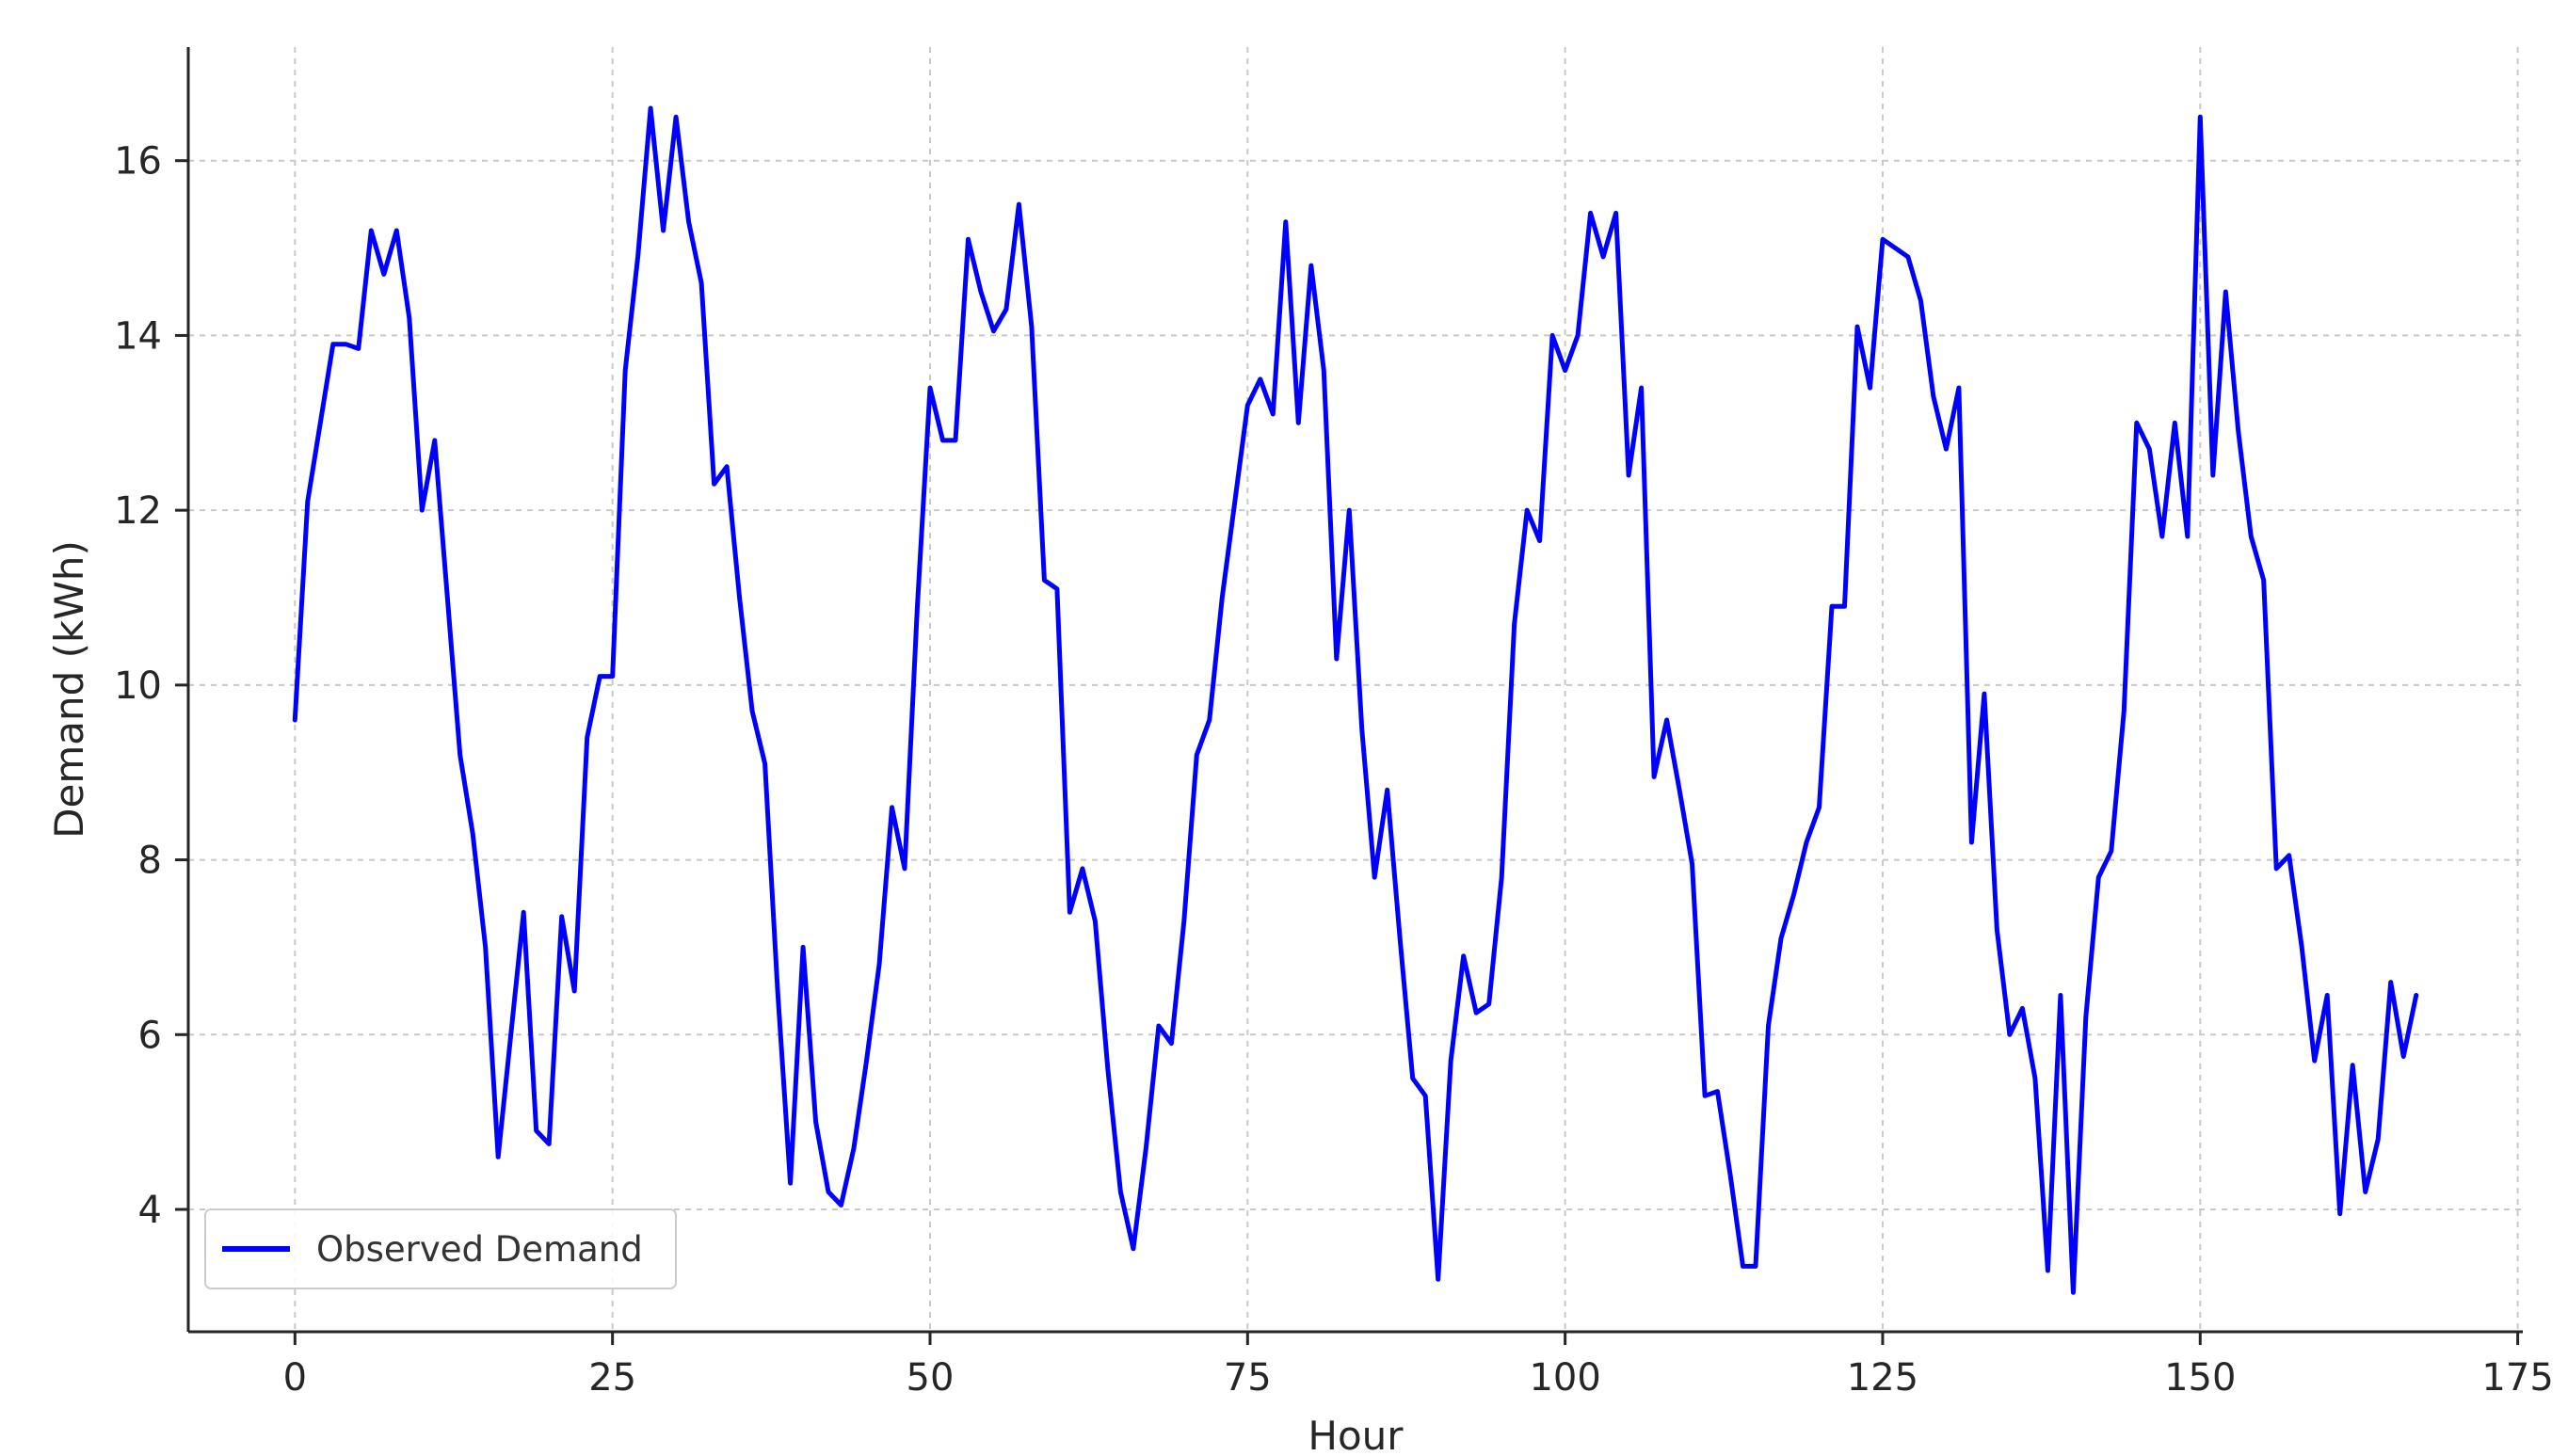 The image size is (2568, 1456). I want to click on y-tick-label-10: 10, so click(138, 686).